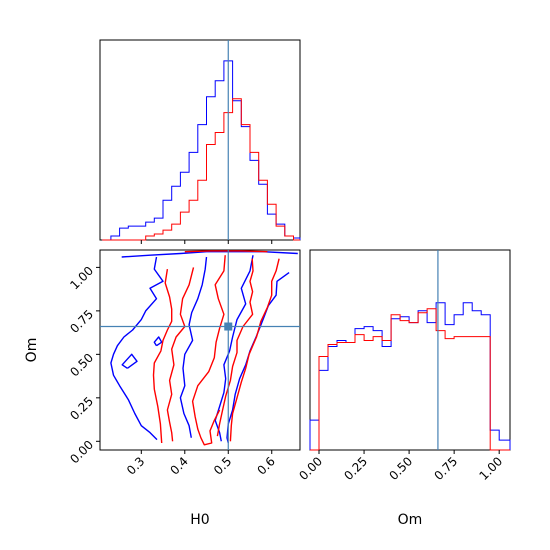 Image resolution: width=550 pixels, height=550 pixels. I want to click on h0-histogram-blue-series, so click(201, 150).